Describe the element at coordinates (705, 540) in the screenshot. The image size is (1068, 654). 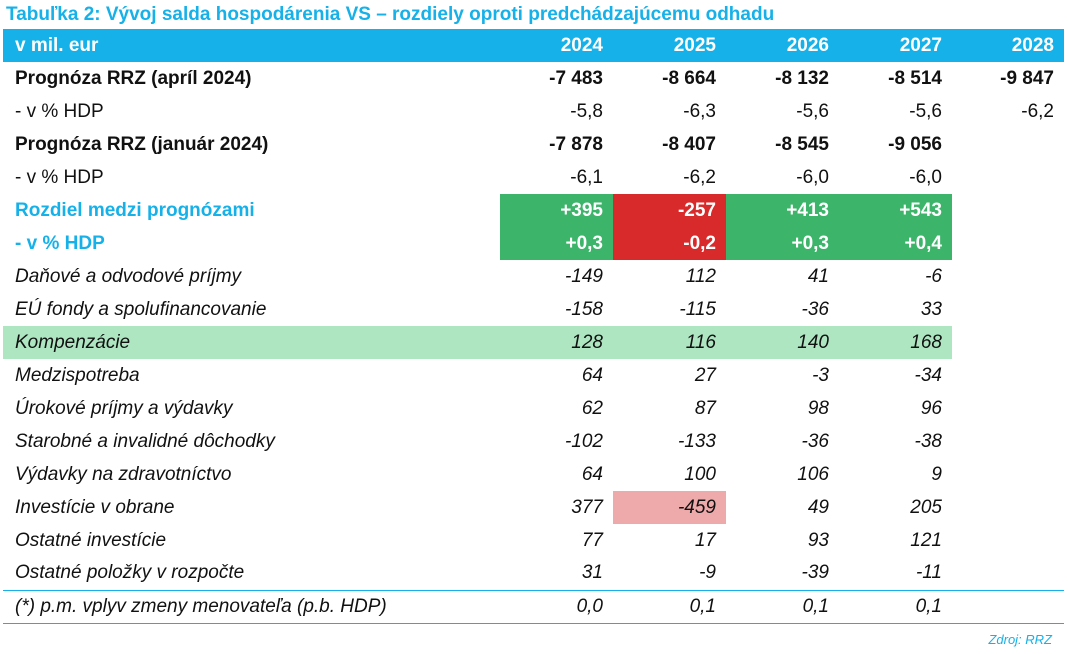
I see `cell-value: 17` at that location.